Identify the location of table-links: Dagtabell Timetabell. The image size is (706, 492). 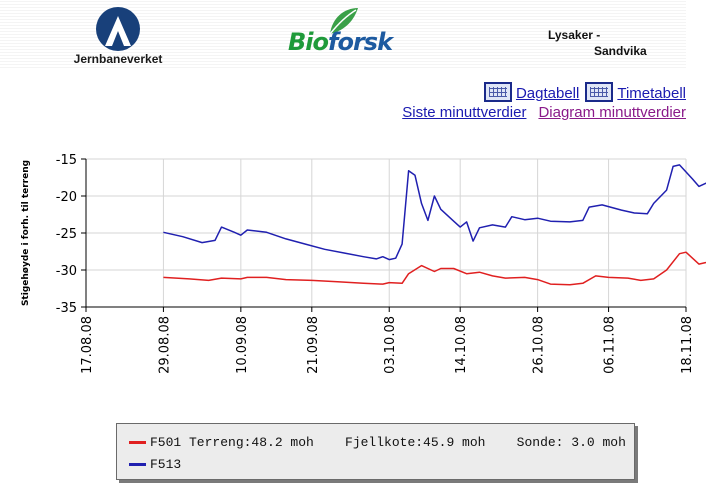
(584, 87).